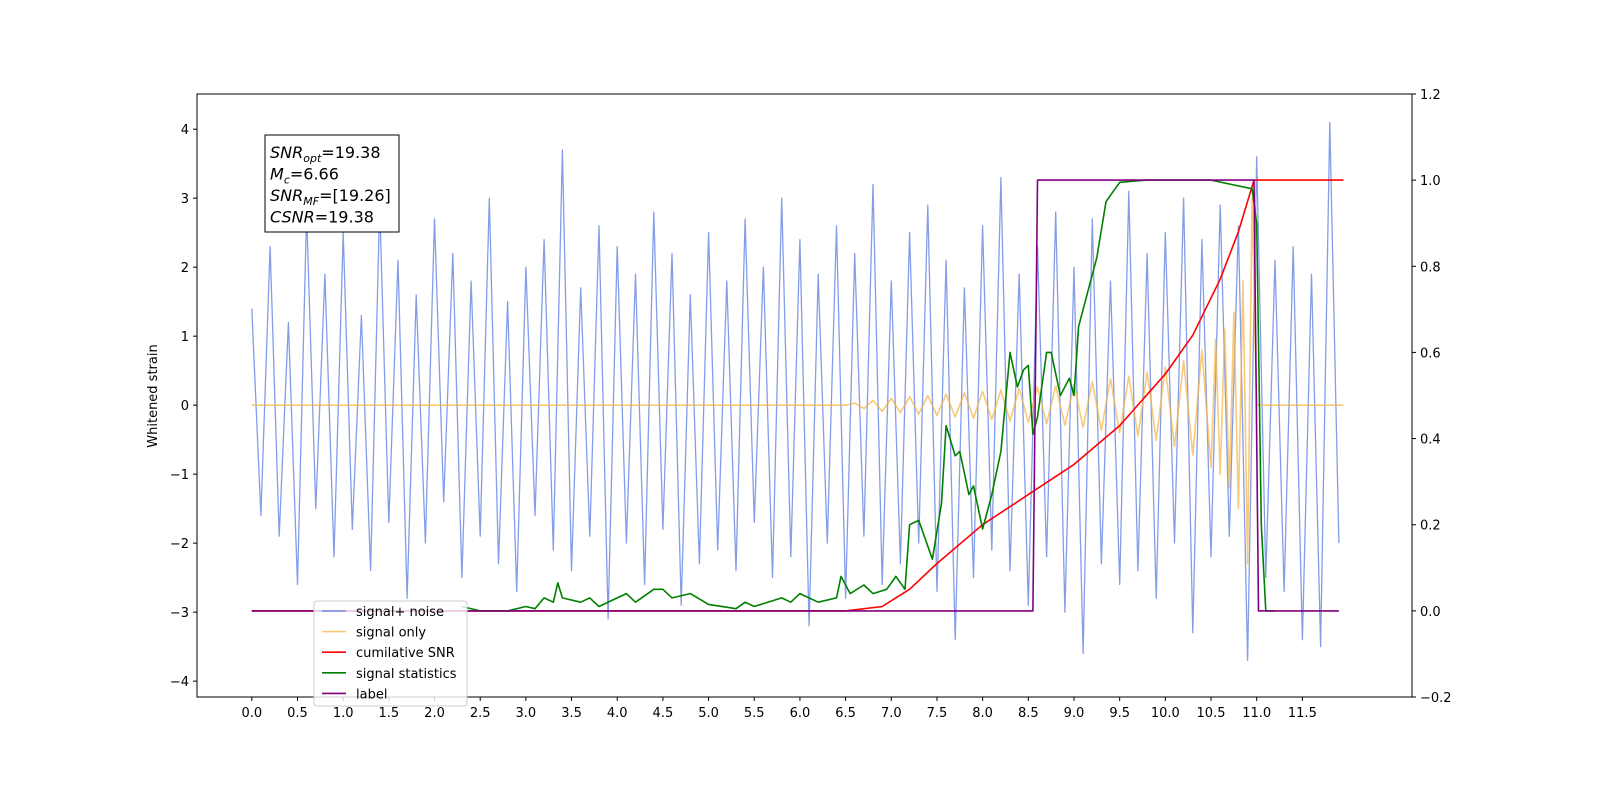  I want to click on annotation-value: =[19.26], so click(355, 195).